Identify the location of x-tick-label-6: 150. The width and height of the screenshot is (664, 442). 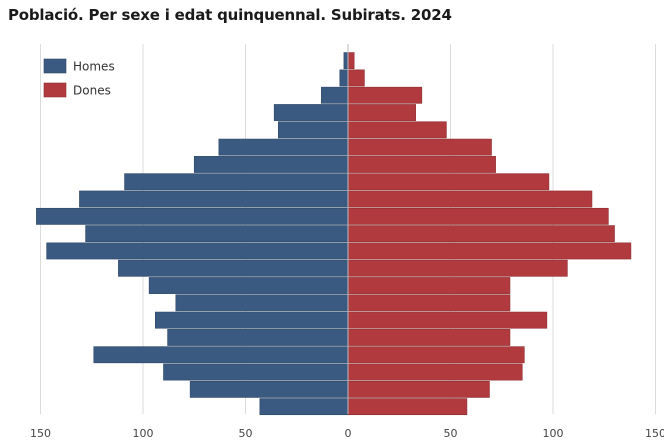
(654, 433).